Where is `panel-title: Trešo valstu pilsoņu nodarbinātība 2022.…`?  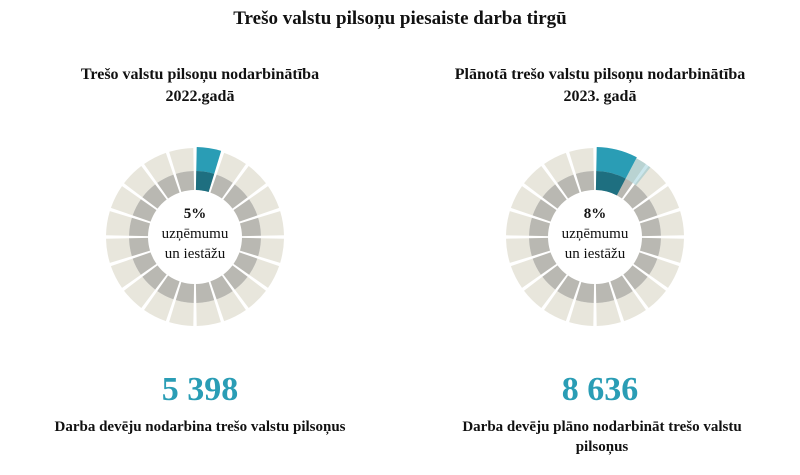
panel-title: Trešo valstu pilsoņu nodarbinātība 2022.… is located at coordinates (200, 86).